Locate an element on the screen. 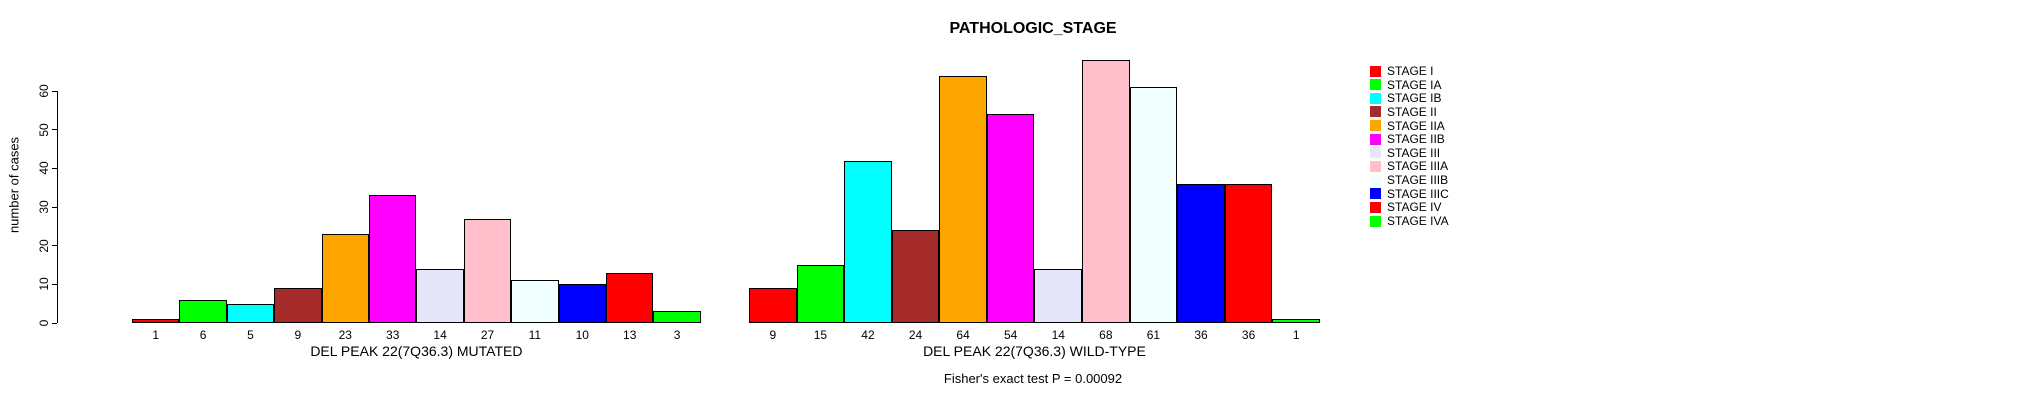 This screenshot has width=2040, height=400. legend-label: STAGE IIIA is located at coordinates (1418, 166).